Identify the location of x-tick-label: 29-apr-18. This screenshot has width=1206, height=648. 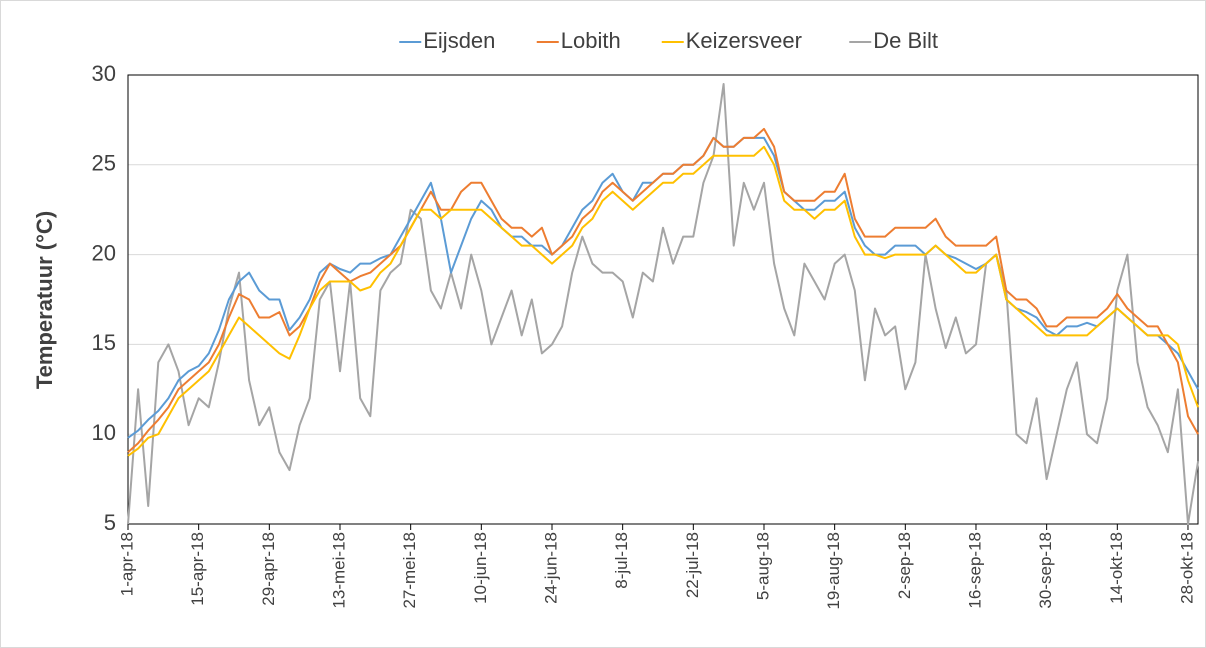
(268, 569).